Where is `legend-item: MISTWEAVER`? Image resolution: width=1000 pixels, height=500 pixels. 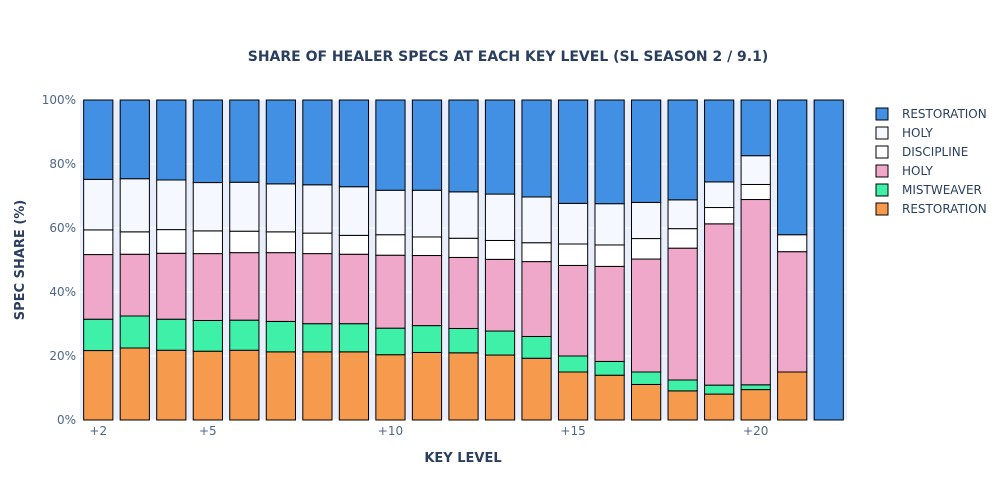
legend-item: MISTWEAVER is located at coordinates (928, 190).